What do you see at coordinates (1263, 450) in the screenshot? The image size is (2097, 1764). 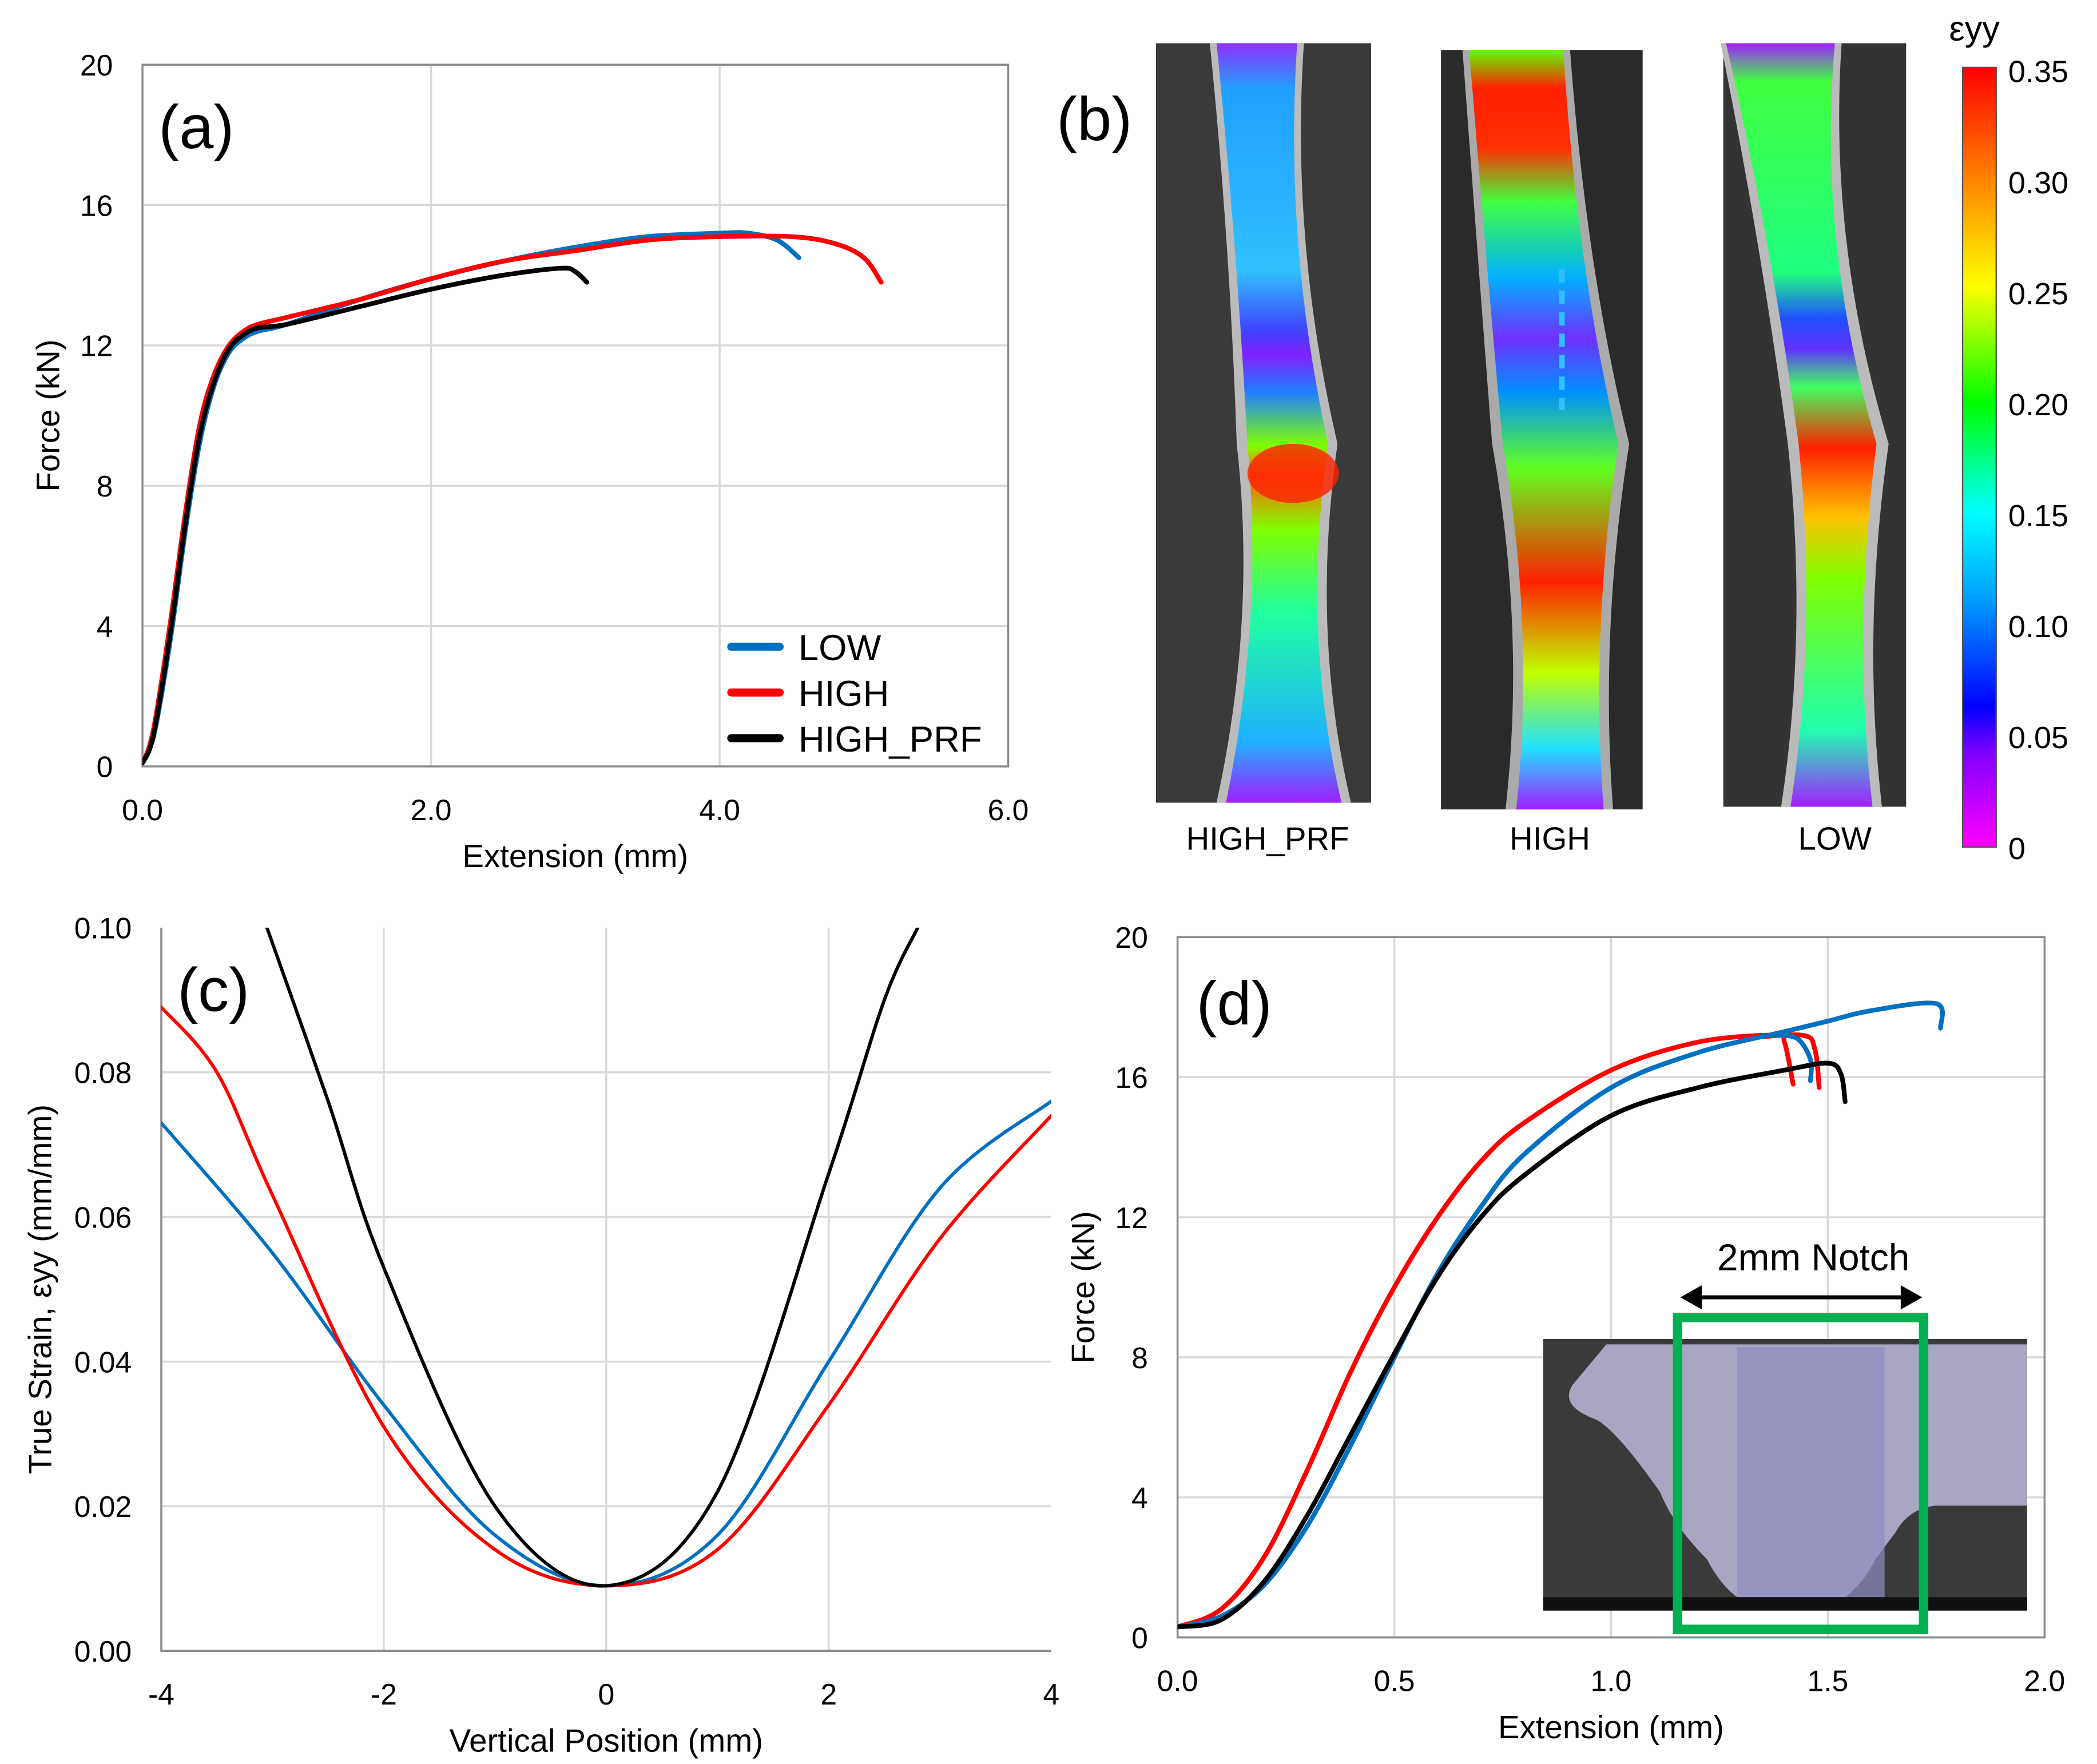 I see `specimen-high-prf: HIGH_PRF` at bounding box center [1263, 450].